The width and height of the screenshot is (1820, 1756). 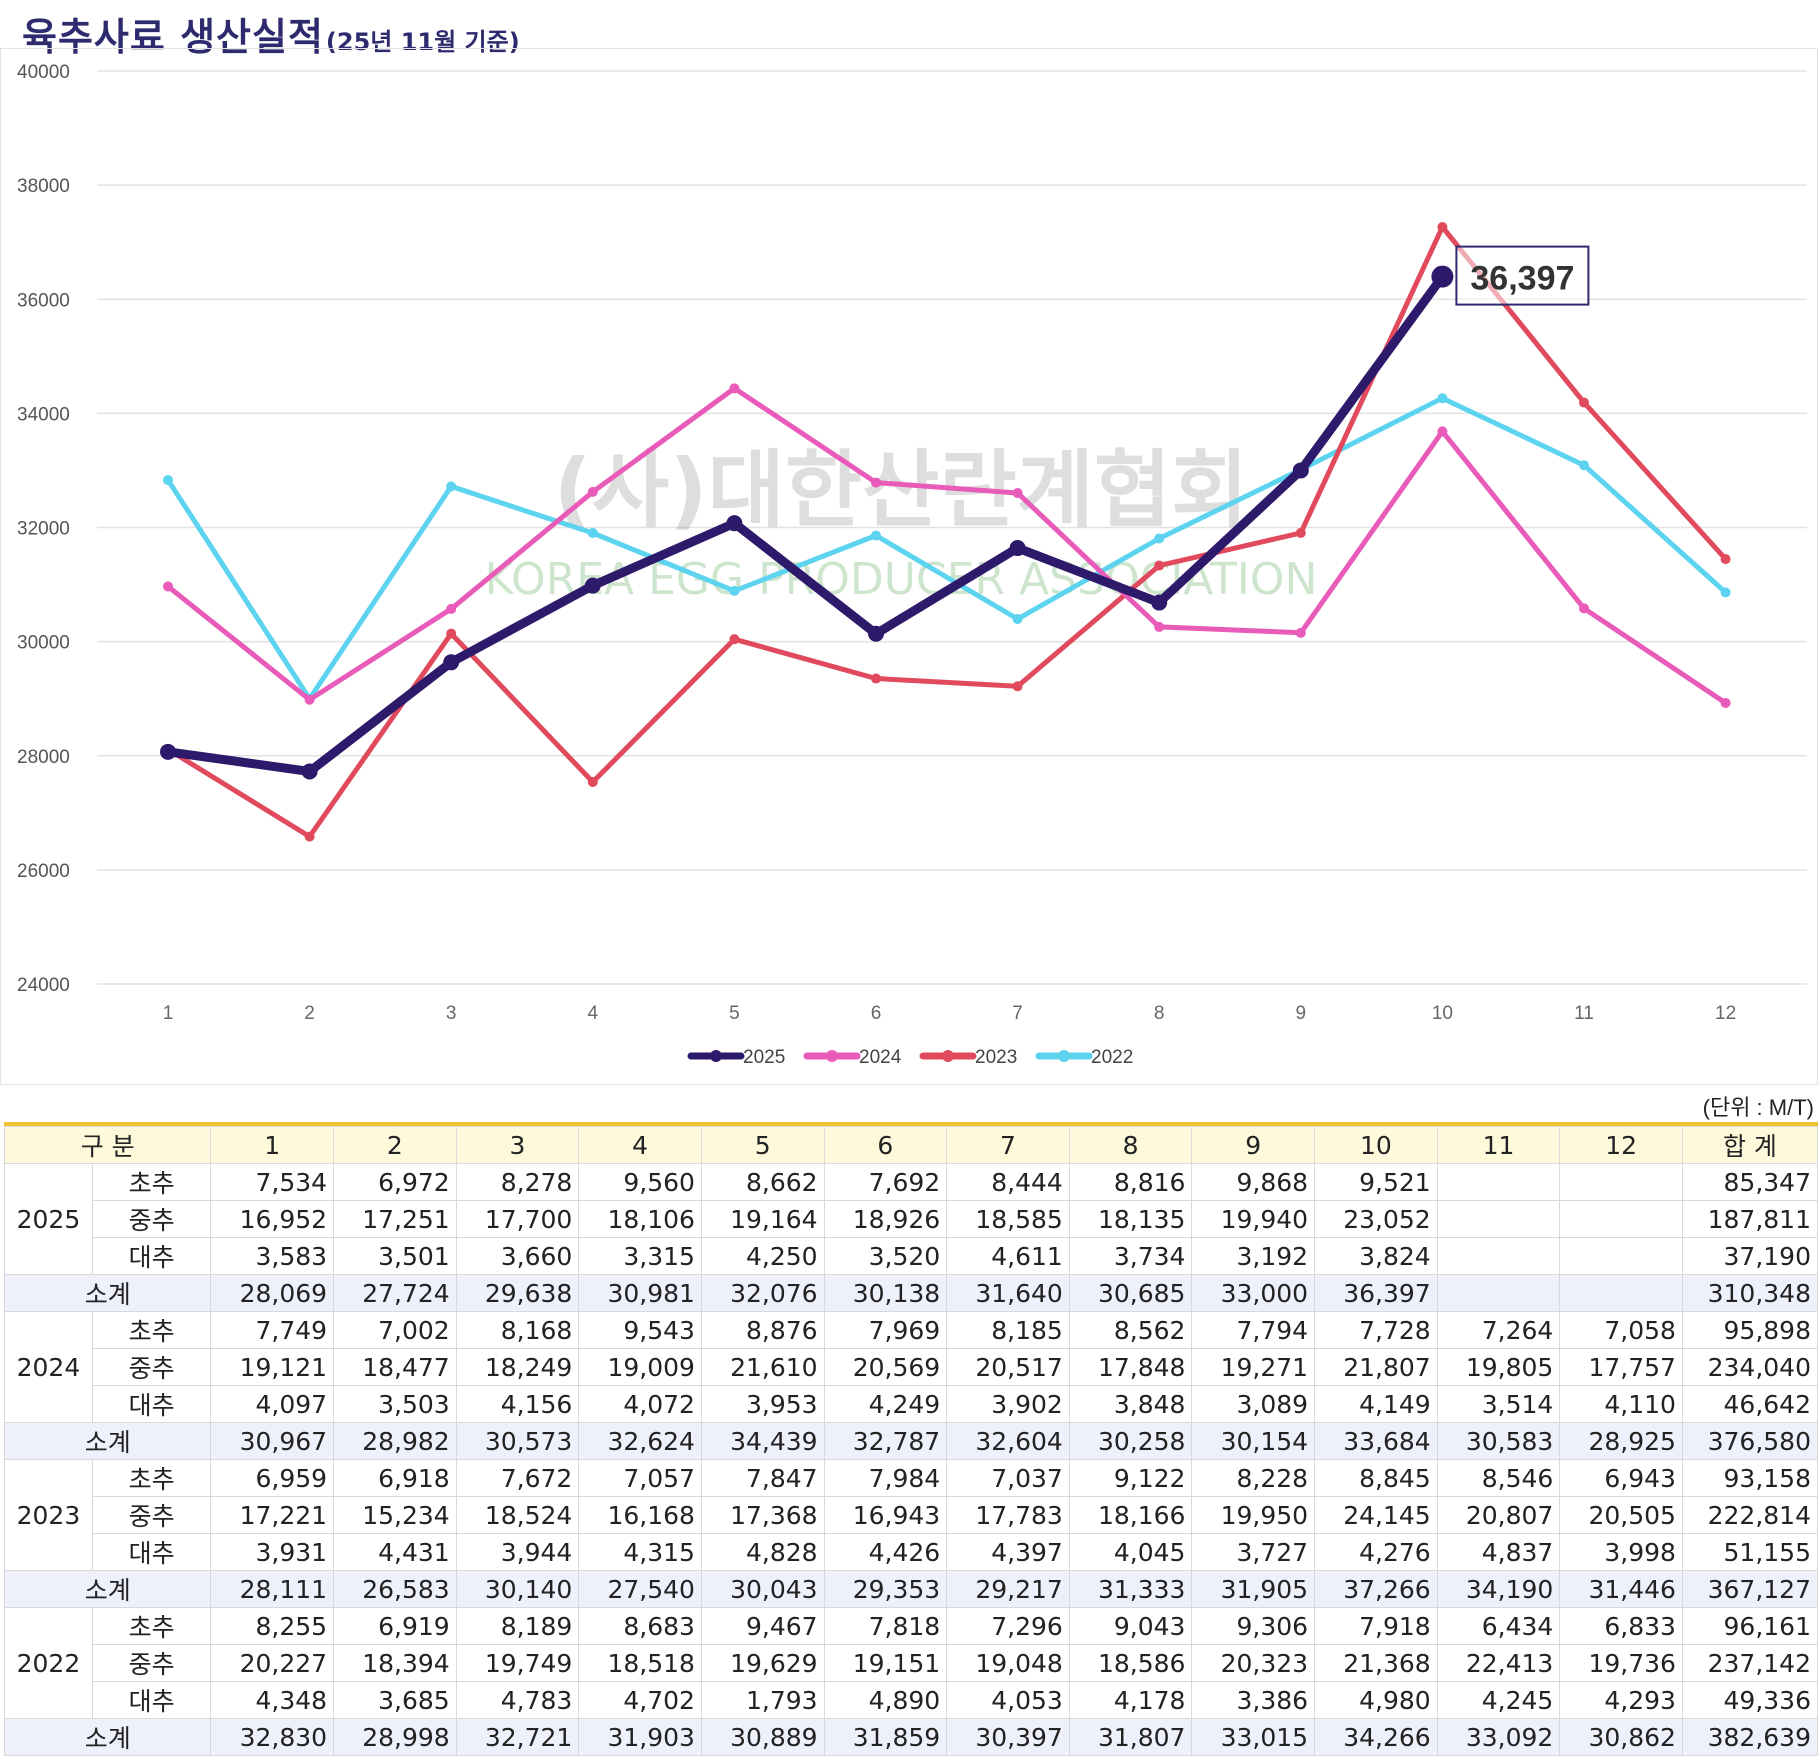 I want to click on value-cell: 8,662, so click(x=762, y=1182).